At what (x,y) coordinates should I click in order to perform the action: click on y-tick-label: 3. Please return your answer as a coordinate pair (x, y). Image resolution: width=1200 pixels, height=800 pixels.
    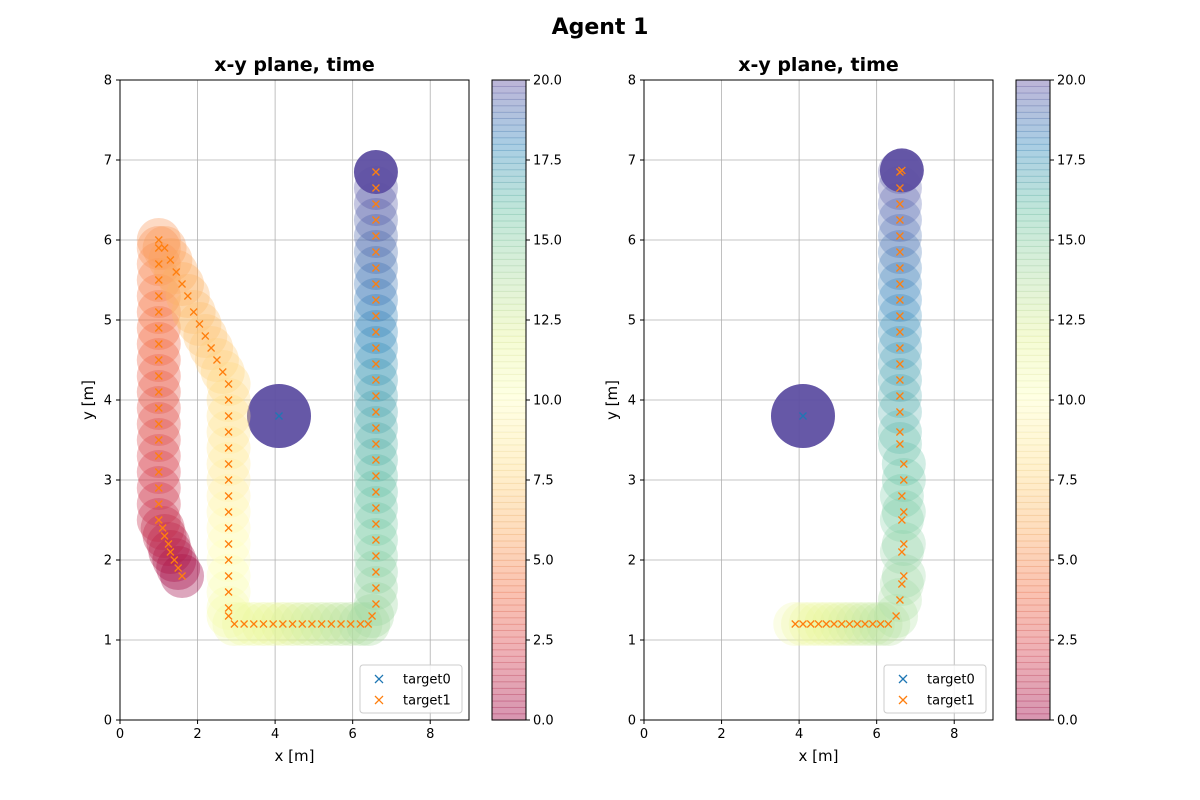
    Looking at the image, I should click on (632, 481).